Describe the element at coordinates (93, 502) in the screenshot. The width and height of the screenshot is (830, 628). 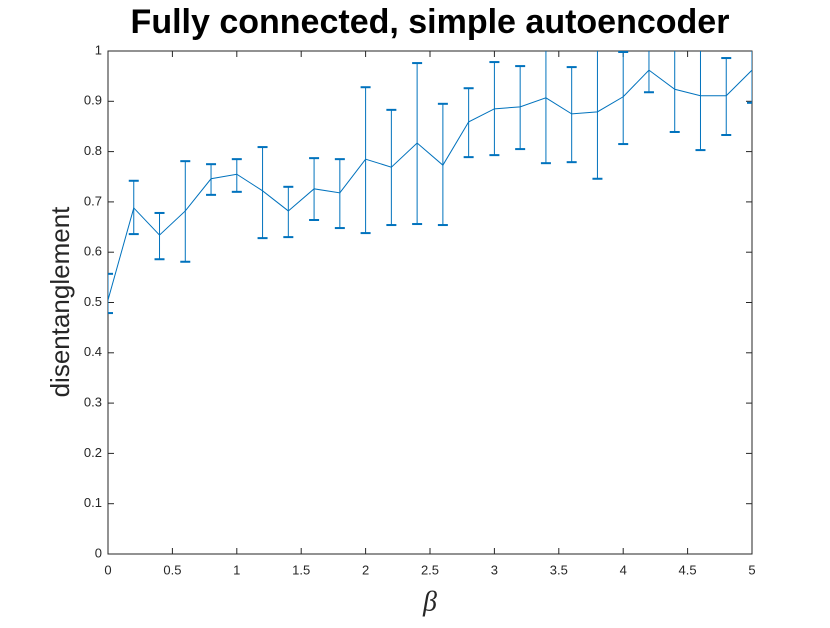
I see `y-tick-label: 0.1` at that location.